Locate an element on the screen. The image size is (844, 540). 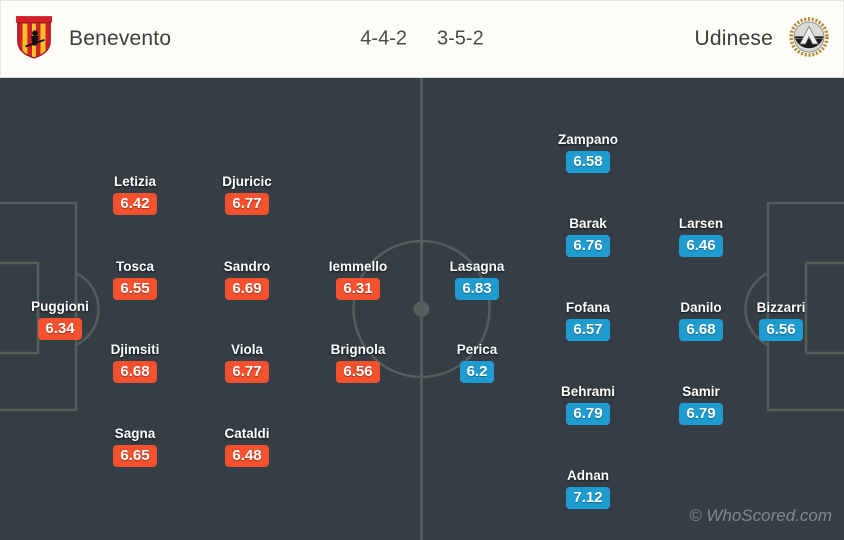
player-rating-badge: 6.65 is located at coordinates (135, 456).